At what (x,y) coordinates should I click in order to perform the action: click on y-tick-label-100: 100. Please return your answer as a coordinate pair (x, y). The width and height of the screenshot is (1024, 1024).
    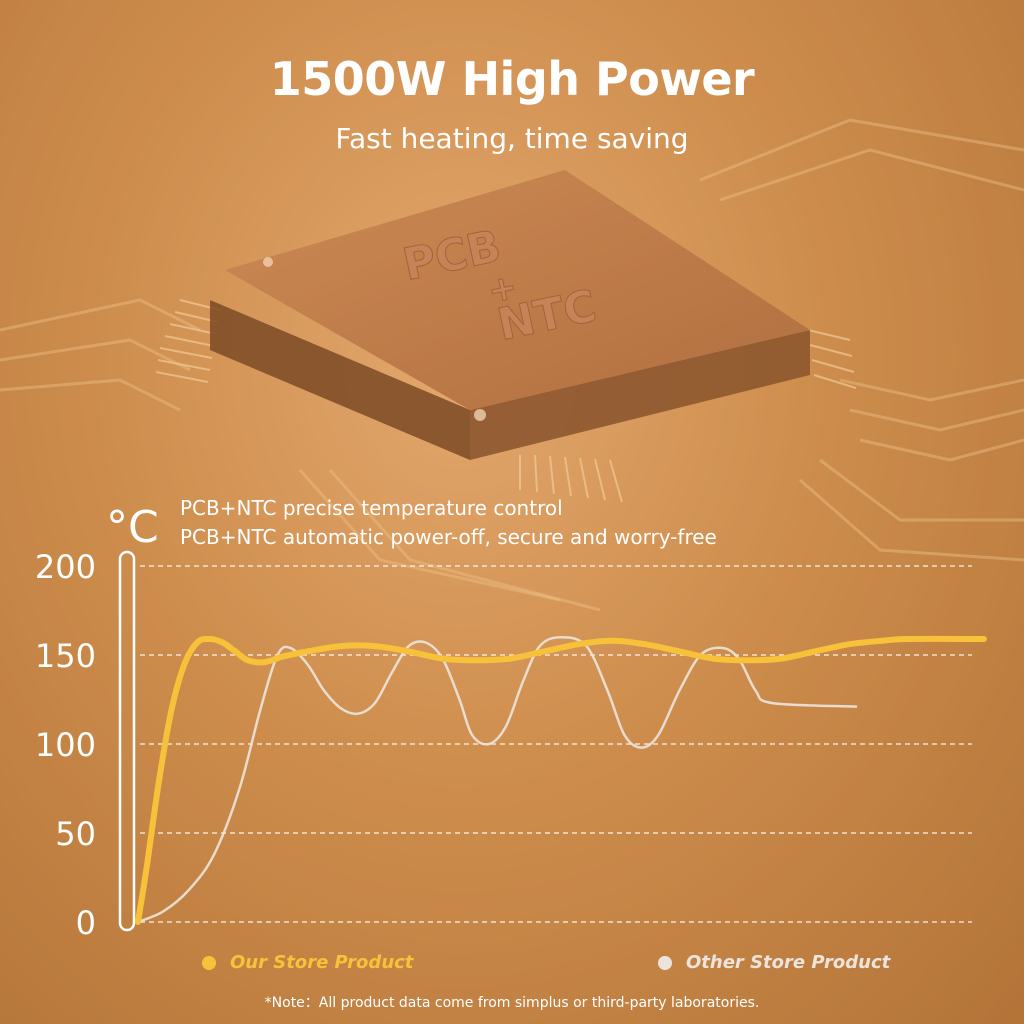
    Looking at the image, I should click on (65, 745).